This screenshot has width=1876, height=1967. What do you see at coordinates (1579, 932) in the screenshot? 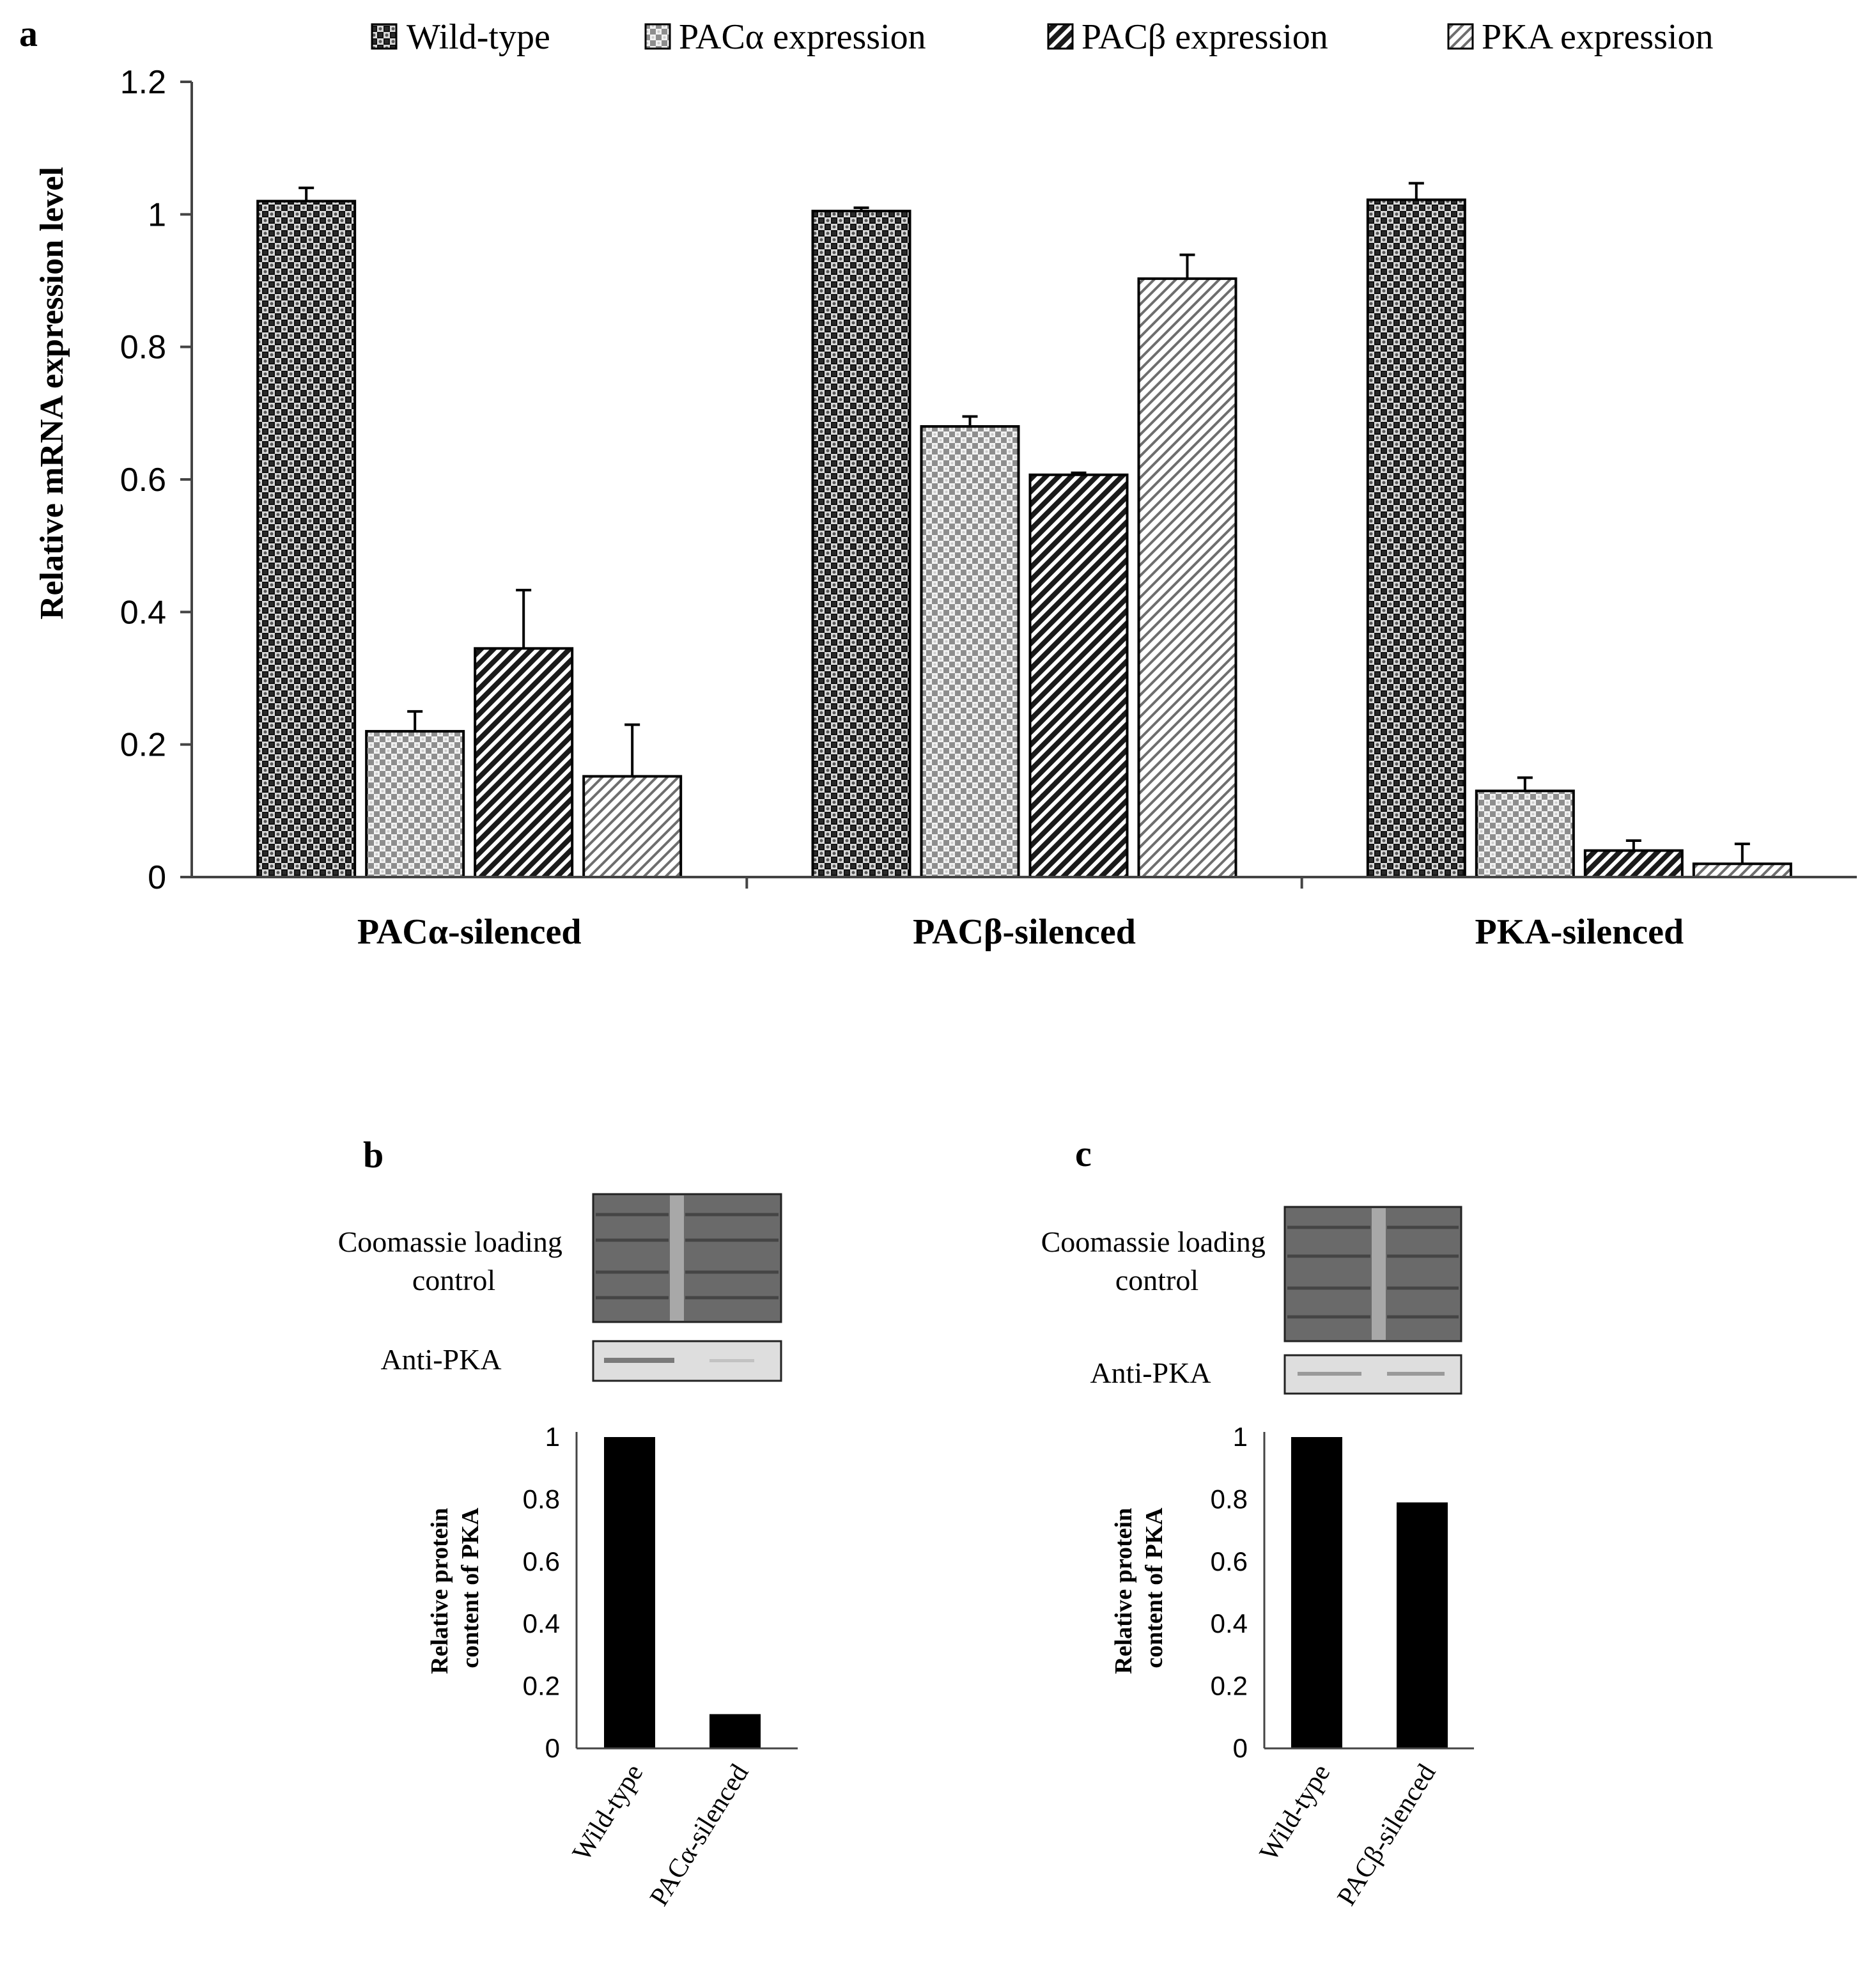
I see `x-category-label-a: PKA-silenced` at bounding box center [1579, 932].